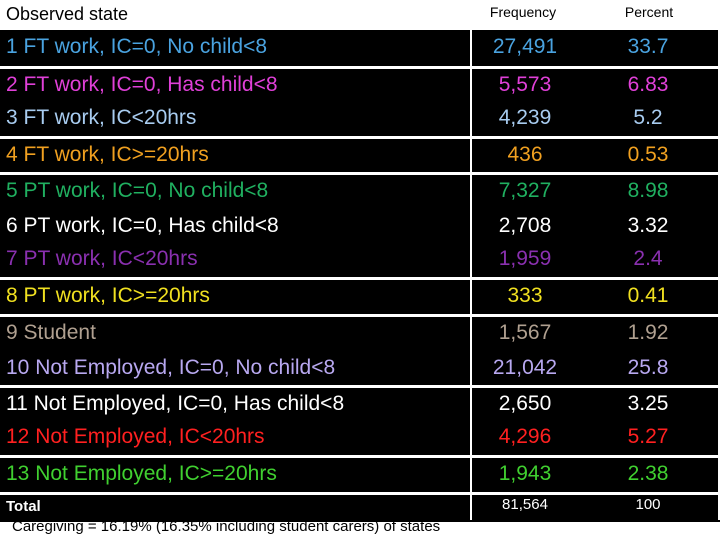 The width and height of the screenshot is (720, 540). I want to click on percent-cell: 6.83, so click(648, 85).